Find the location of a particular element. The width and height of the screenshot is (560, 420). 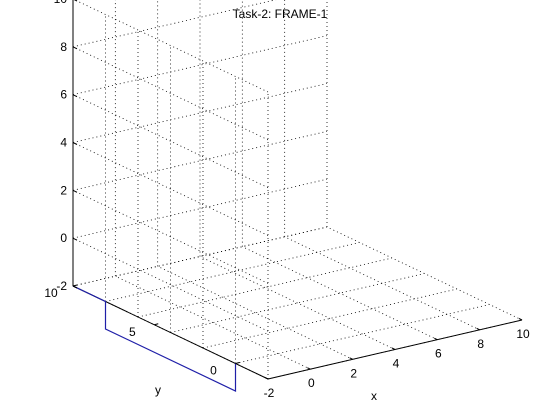

y-tick-label: 5 is located at coordinates (132, 332).